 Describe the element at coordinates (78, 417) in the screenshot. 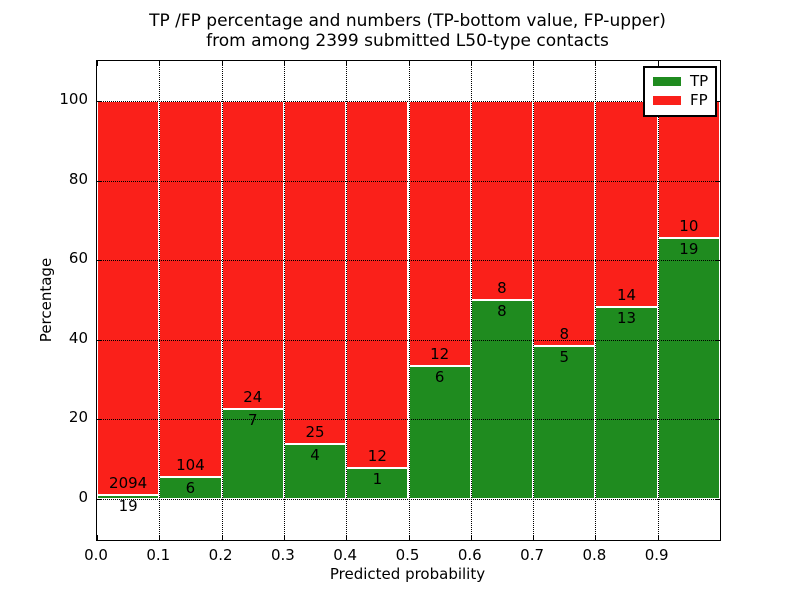

I see `y-tick-label: 20` at that location.